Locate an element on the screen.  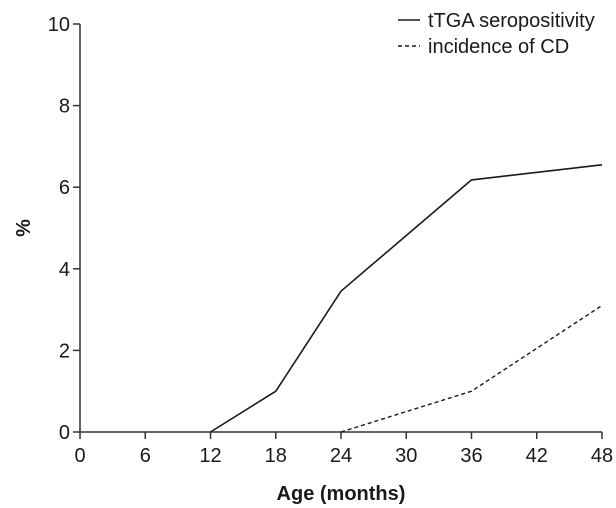
y-tick-label: 8 is located at coordinates (64, 107).